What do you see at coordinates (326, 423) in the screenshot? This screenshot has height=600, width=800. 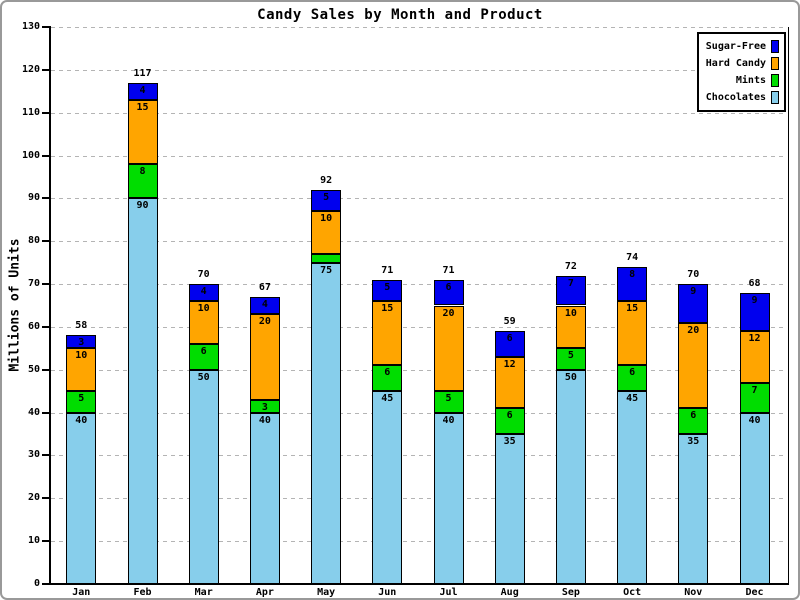 I see `bar-segment-chocolates: 75` at bounding box center [326, 423].